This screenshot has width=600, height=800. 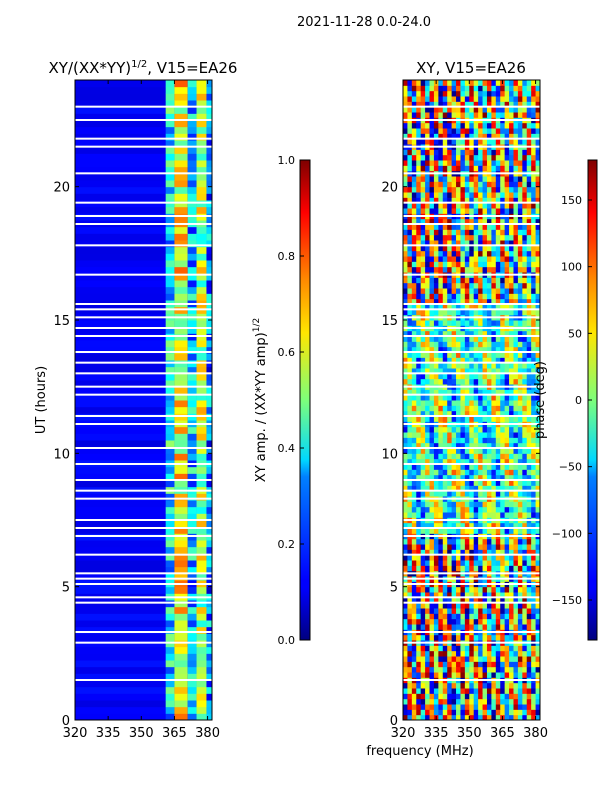 I want to click on right-flagged-row, so click(x=471, y=216).